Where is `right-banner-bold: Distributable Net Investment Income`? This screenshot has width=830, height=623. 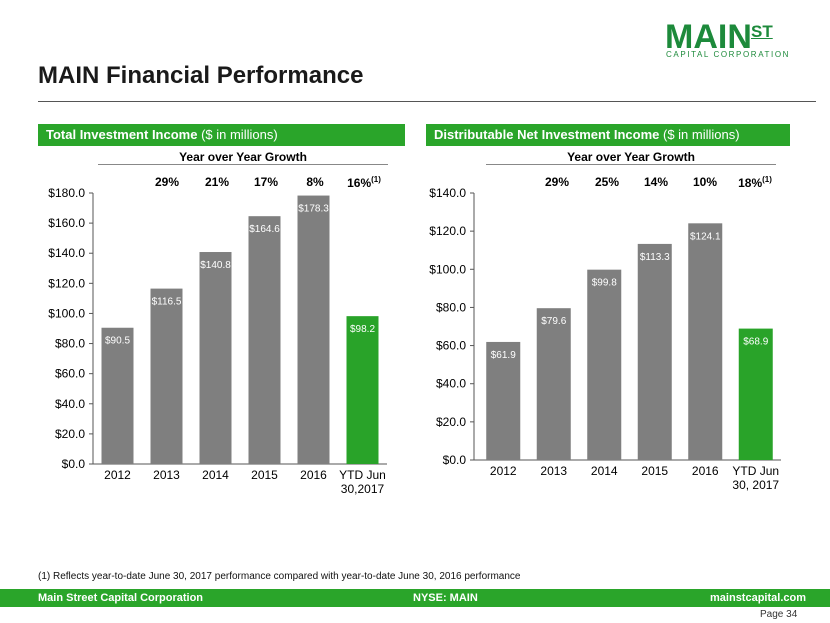
right-banner-bold: Distributable Net Investment Income is located at coordinates (547, 134).